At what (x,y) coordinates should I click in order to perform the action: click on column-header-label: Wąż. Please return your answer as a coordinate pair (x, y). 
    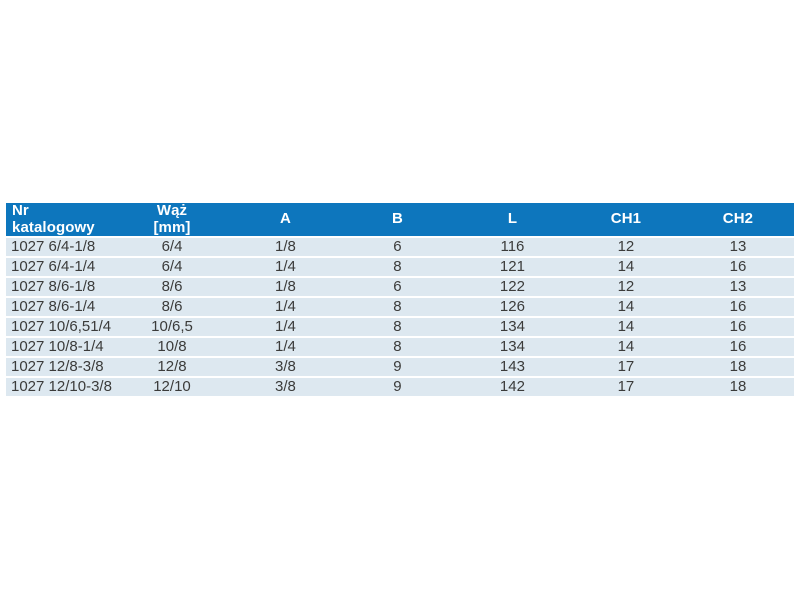
    Looking at the image, I should click on (172, 211).